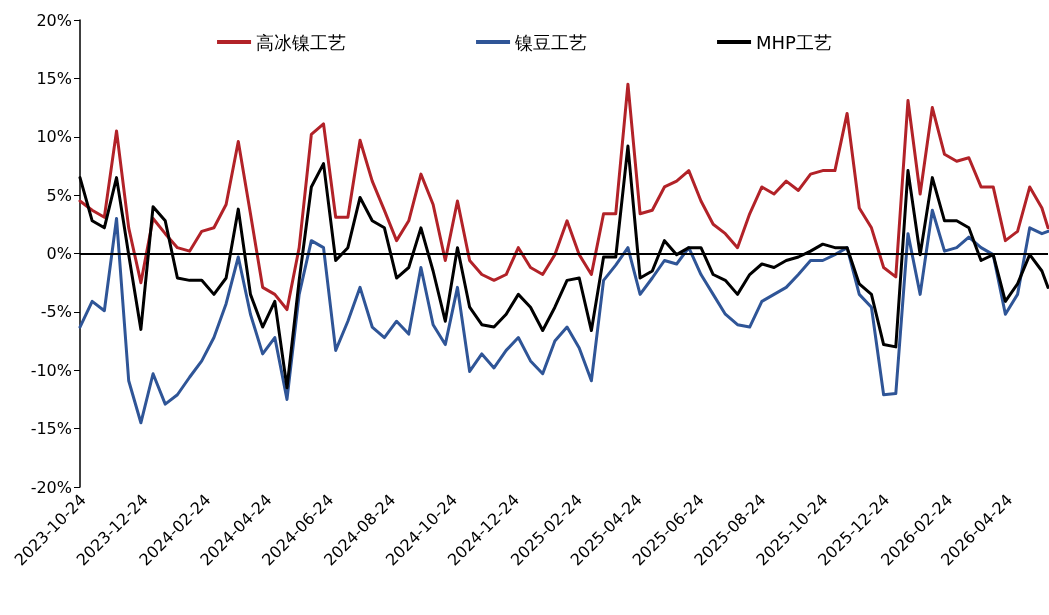 The height and width of the screenshot is (615, 1049). What do you see at coordinates (54, 78) in the screenshot?
I see `y-tick-label: 15%` at bounding box center [54, 78].